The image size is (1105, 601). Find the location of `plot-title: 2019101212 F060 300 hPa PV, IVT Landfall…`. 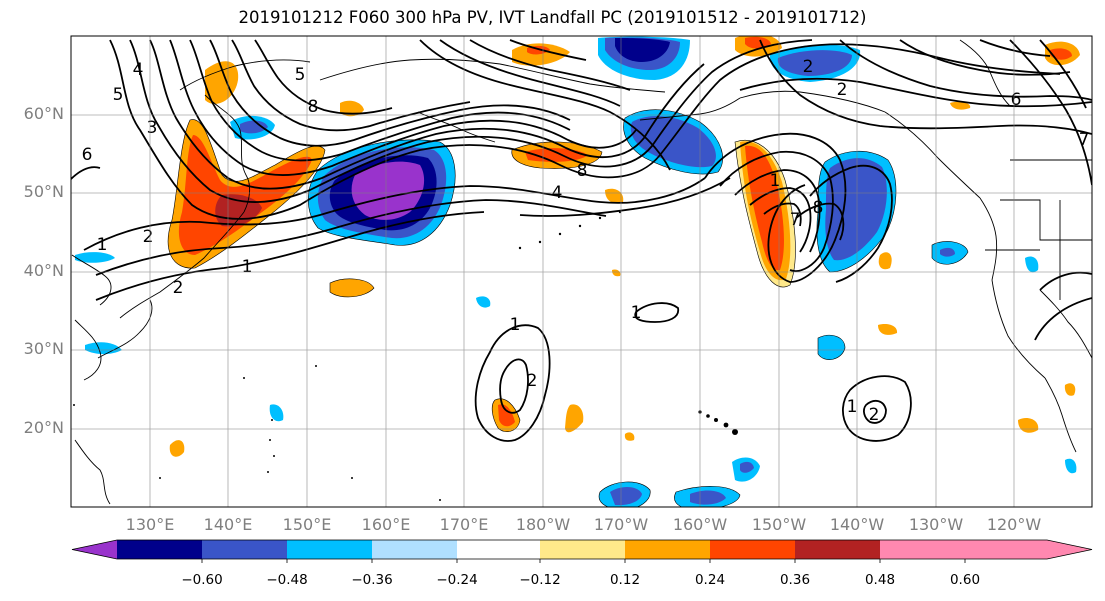

plot-title: 2019101212 F060 300 hPa PV, IVT Landfall… is located at coordinates (552, 17).